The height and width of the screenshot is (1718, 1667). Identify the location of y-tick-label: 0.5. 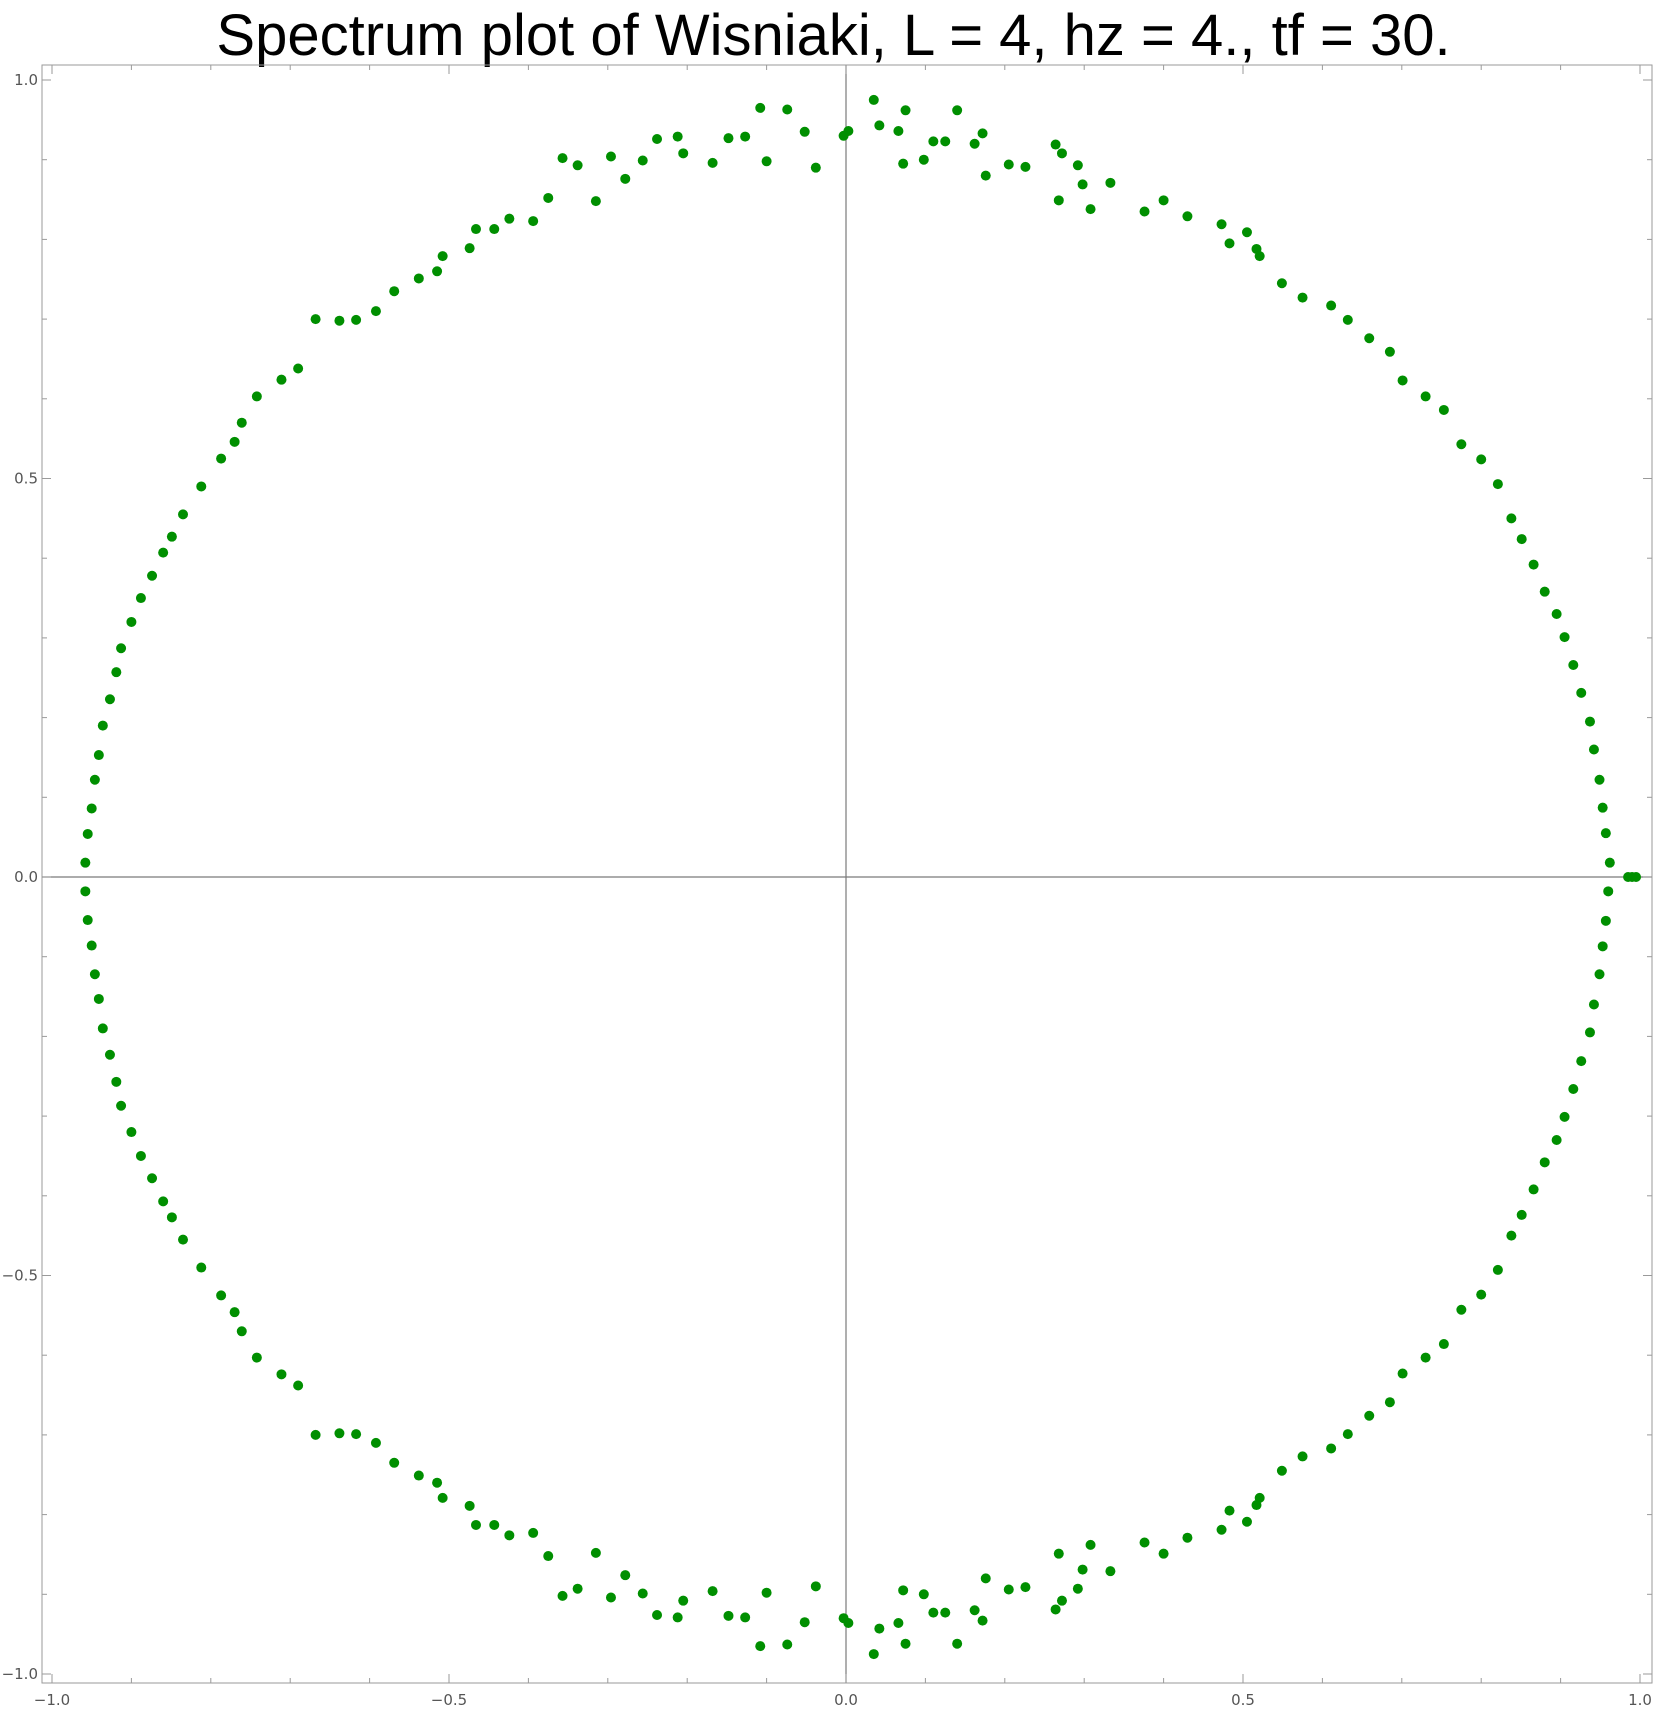
(26, 479).